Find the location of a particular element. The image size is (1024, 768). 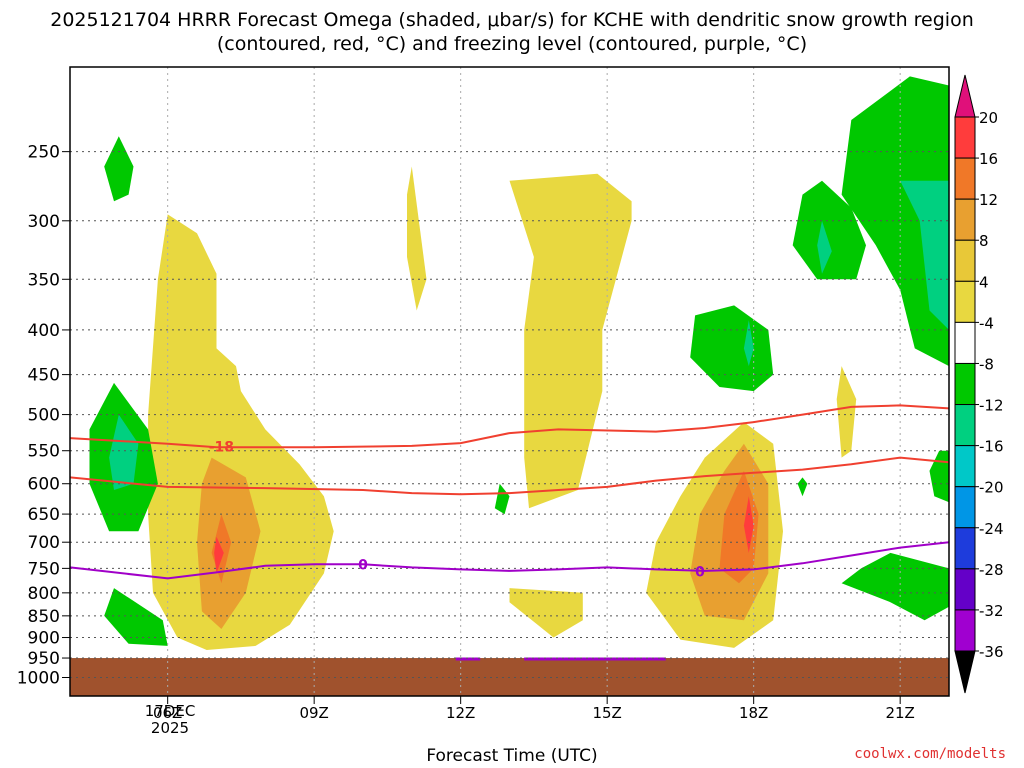

y-tick-label: 900 is located at coordinates (44, 639).